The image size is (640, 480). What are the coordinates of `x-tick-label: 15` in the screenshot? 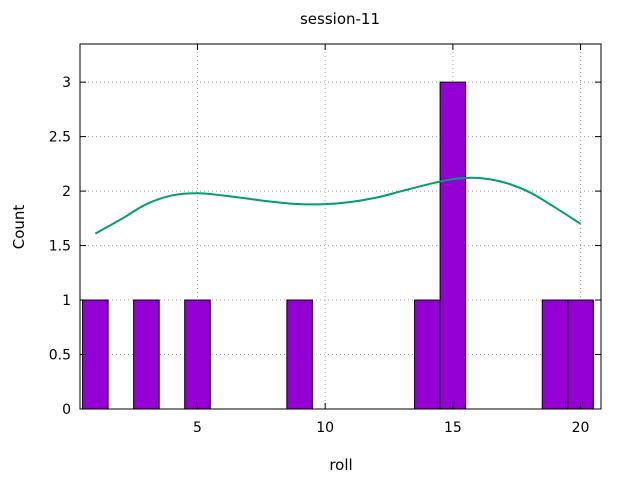 It's located at (453, 428).